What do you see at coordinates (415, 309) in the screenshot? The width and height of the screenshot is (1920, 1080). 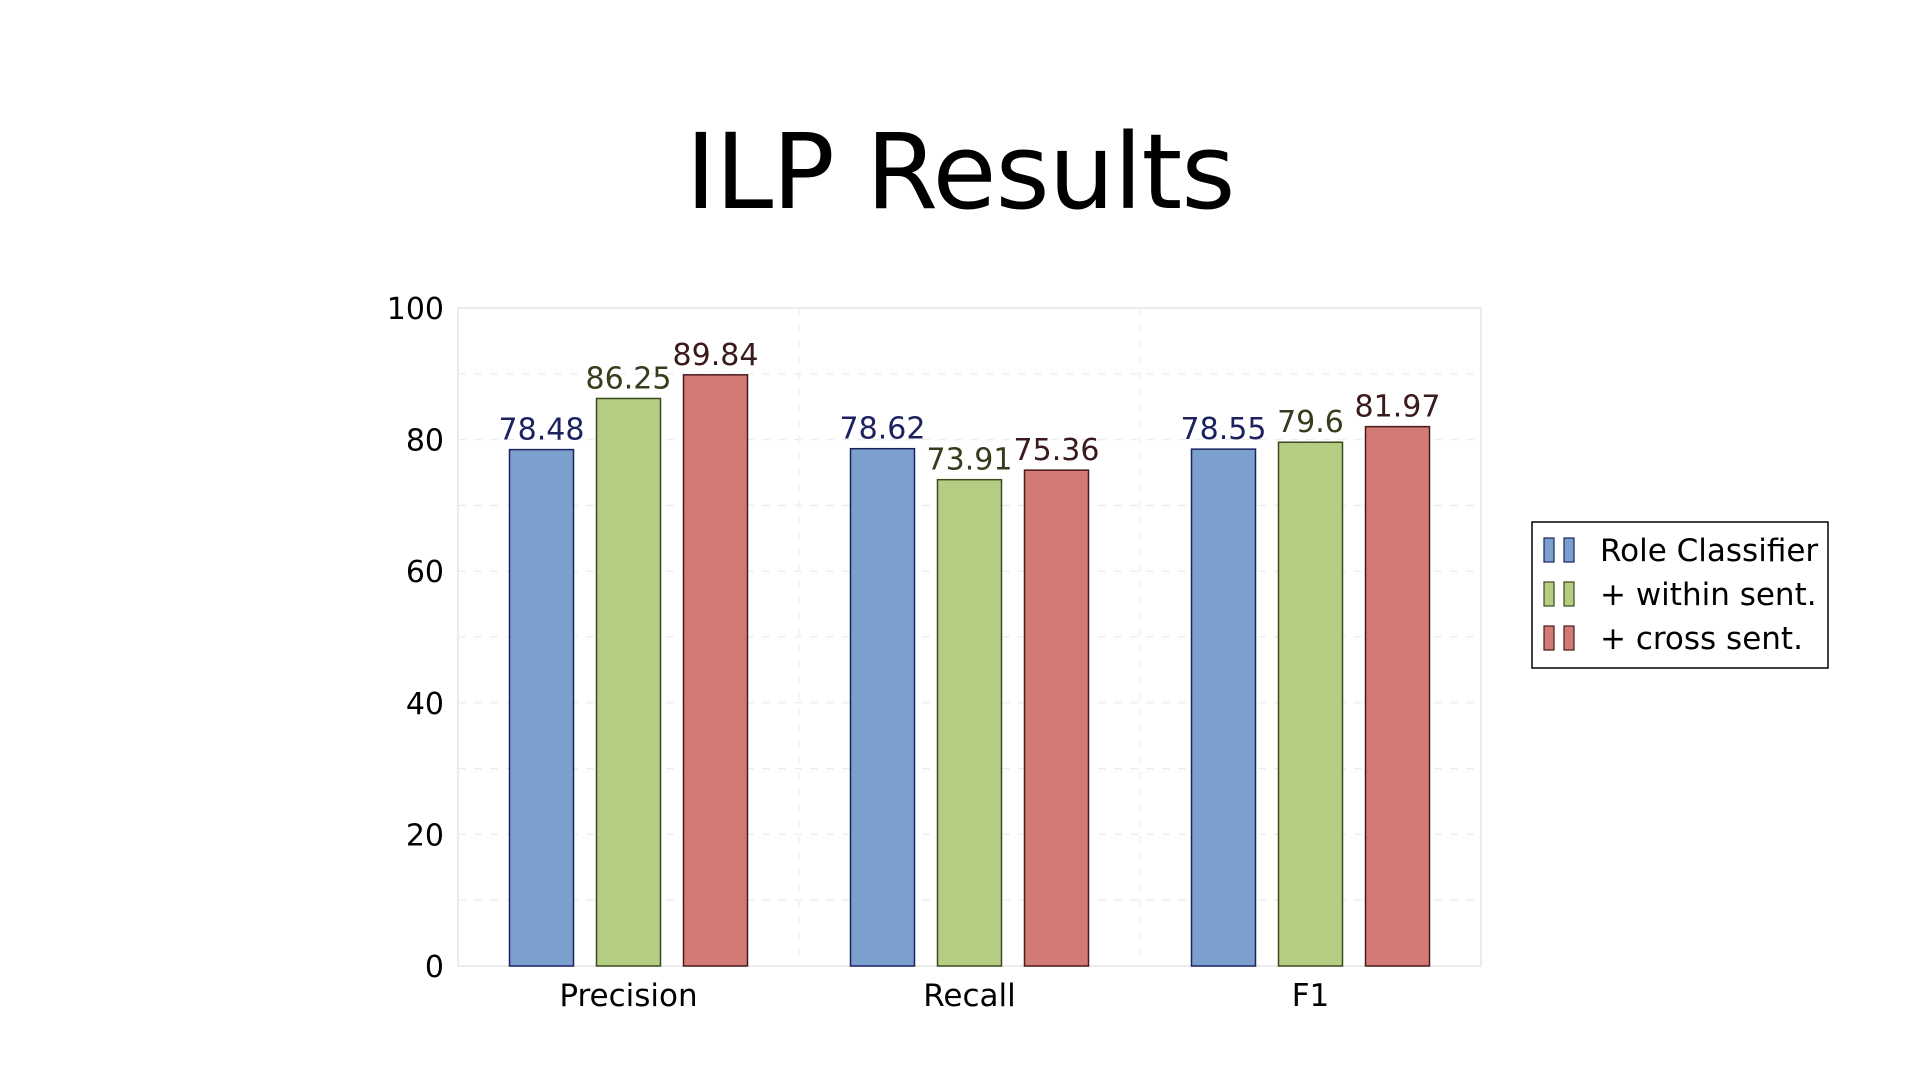 I see `y-tick-label: 100` at bounding box center [415, 309].